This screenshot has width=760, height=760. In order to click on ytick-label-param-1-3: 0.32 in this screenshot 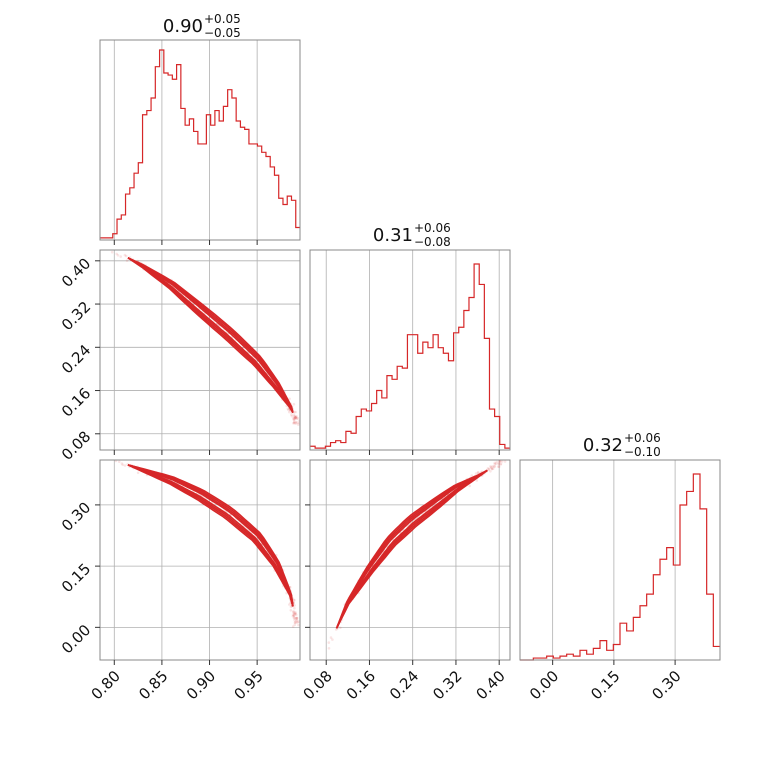, I will do `click(76, 316)`.